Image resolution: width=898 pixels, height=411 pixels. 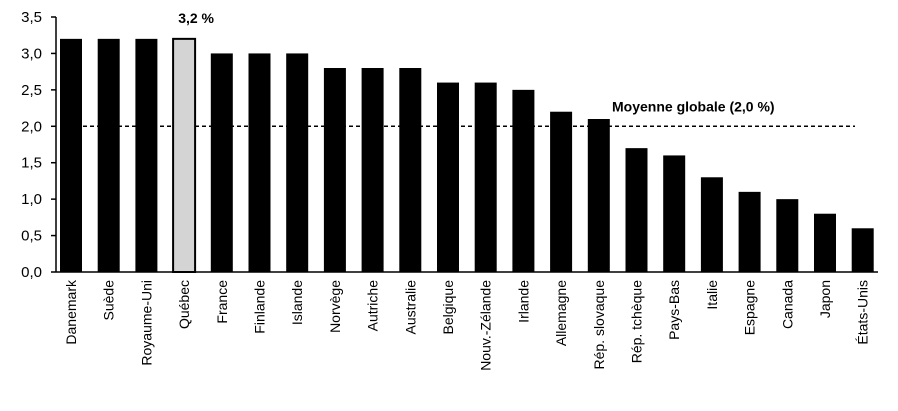 I want to click on x-tick-label: Islande, so click(x=297, y=302).